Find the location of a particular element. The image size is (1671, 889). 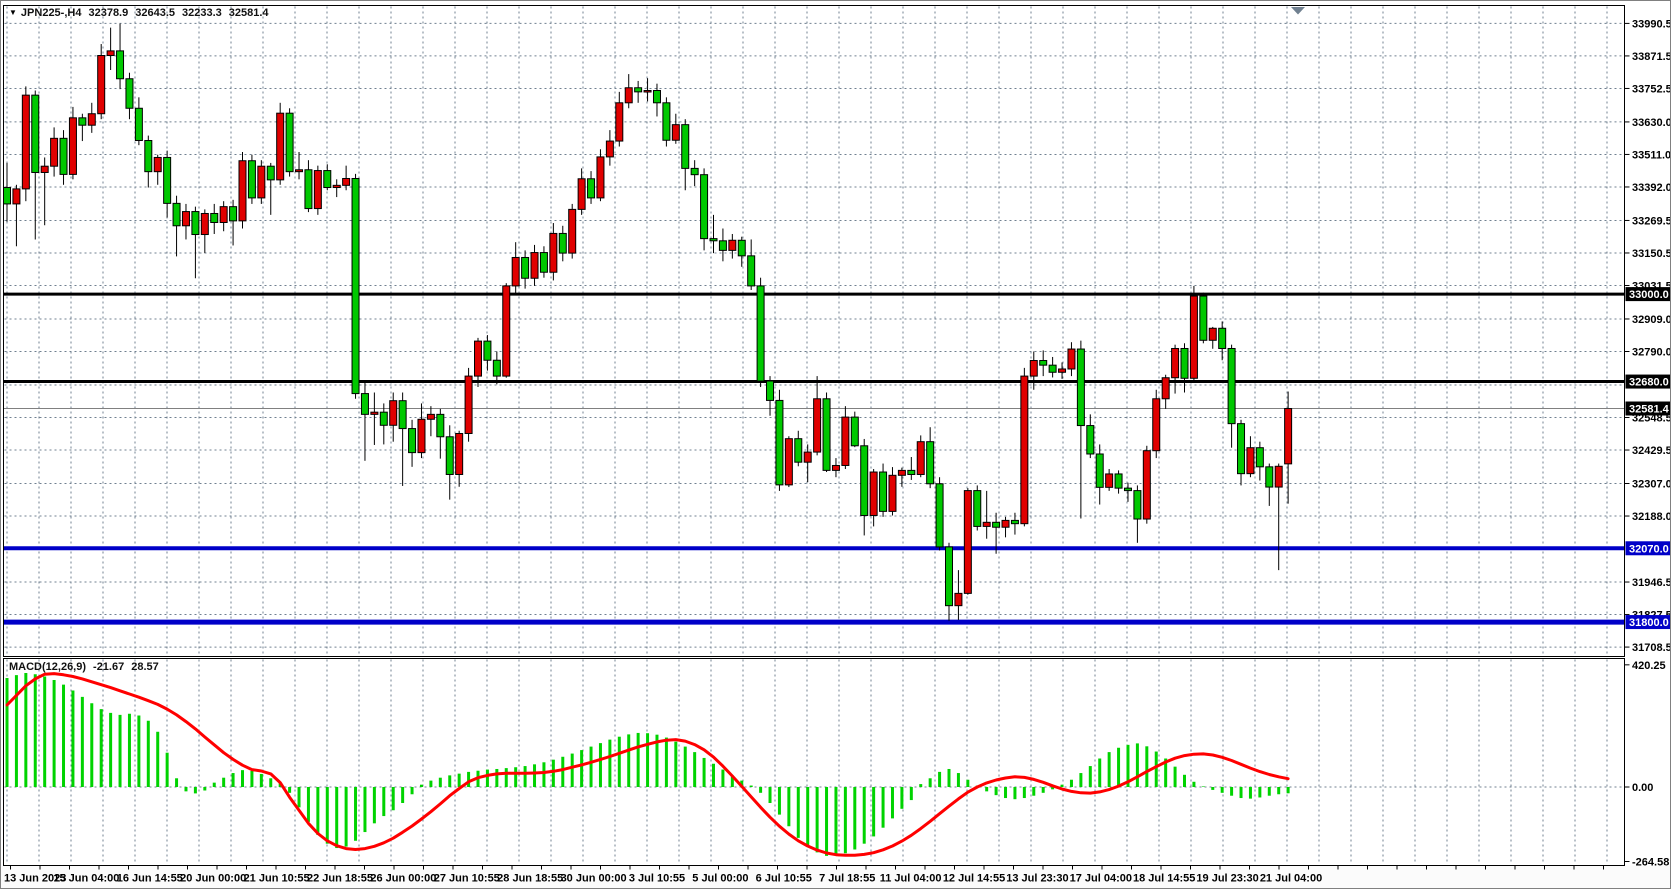

price-box-label: 32581.4 is located at coordinates (1649, 410).